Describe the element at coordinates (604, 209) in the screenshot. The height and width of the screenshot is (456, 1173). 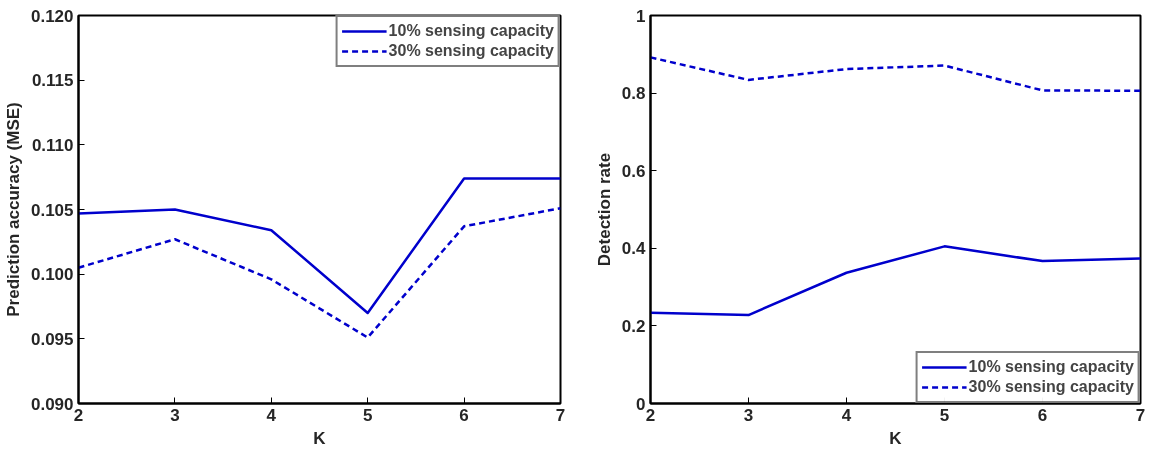
I see `y-axis-title: Detection rate` at that location.